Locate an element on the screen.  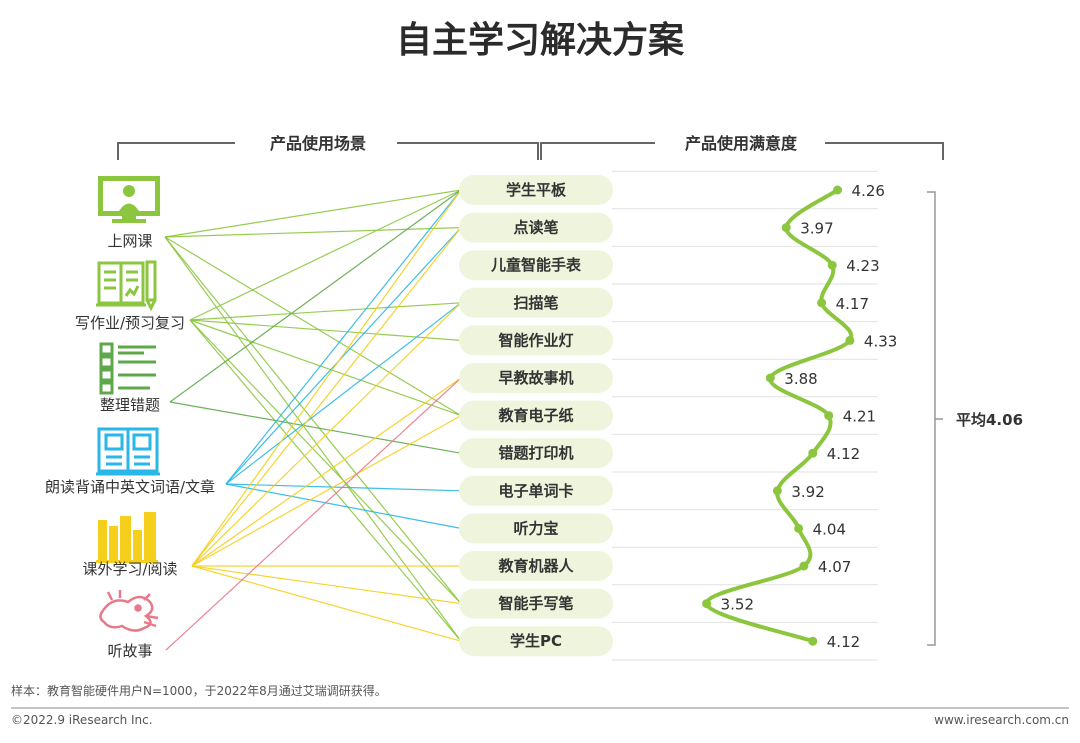
product-label: 电子单词卡 is located at coordinates (535, 491).